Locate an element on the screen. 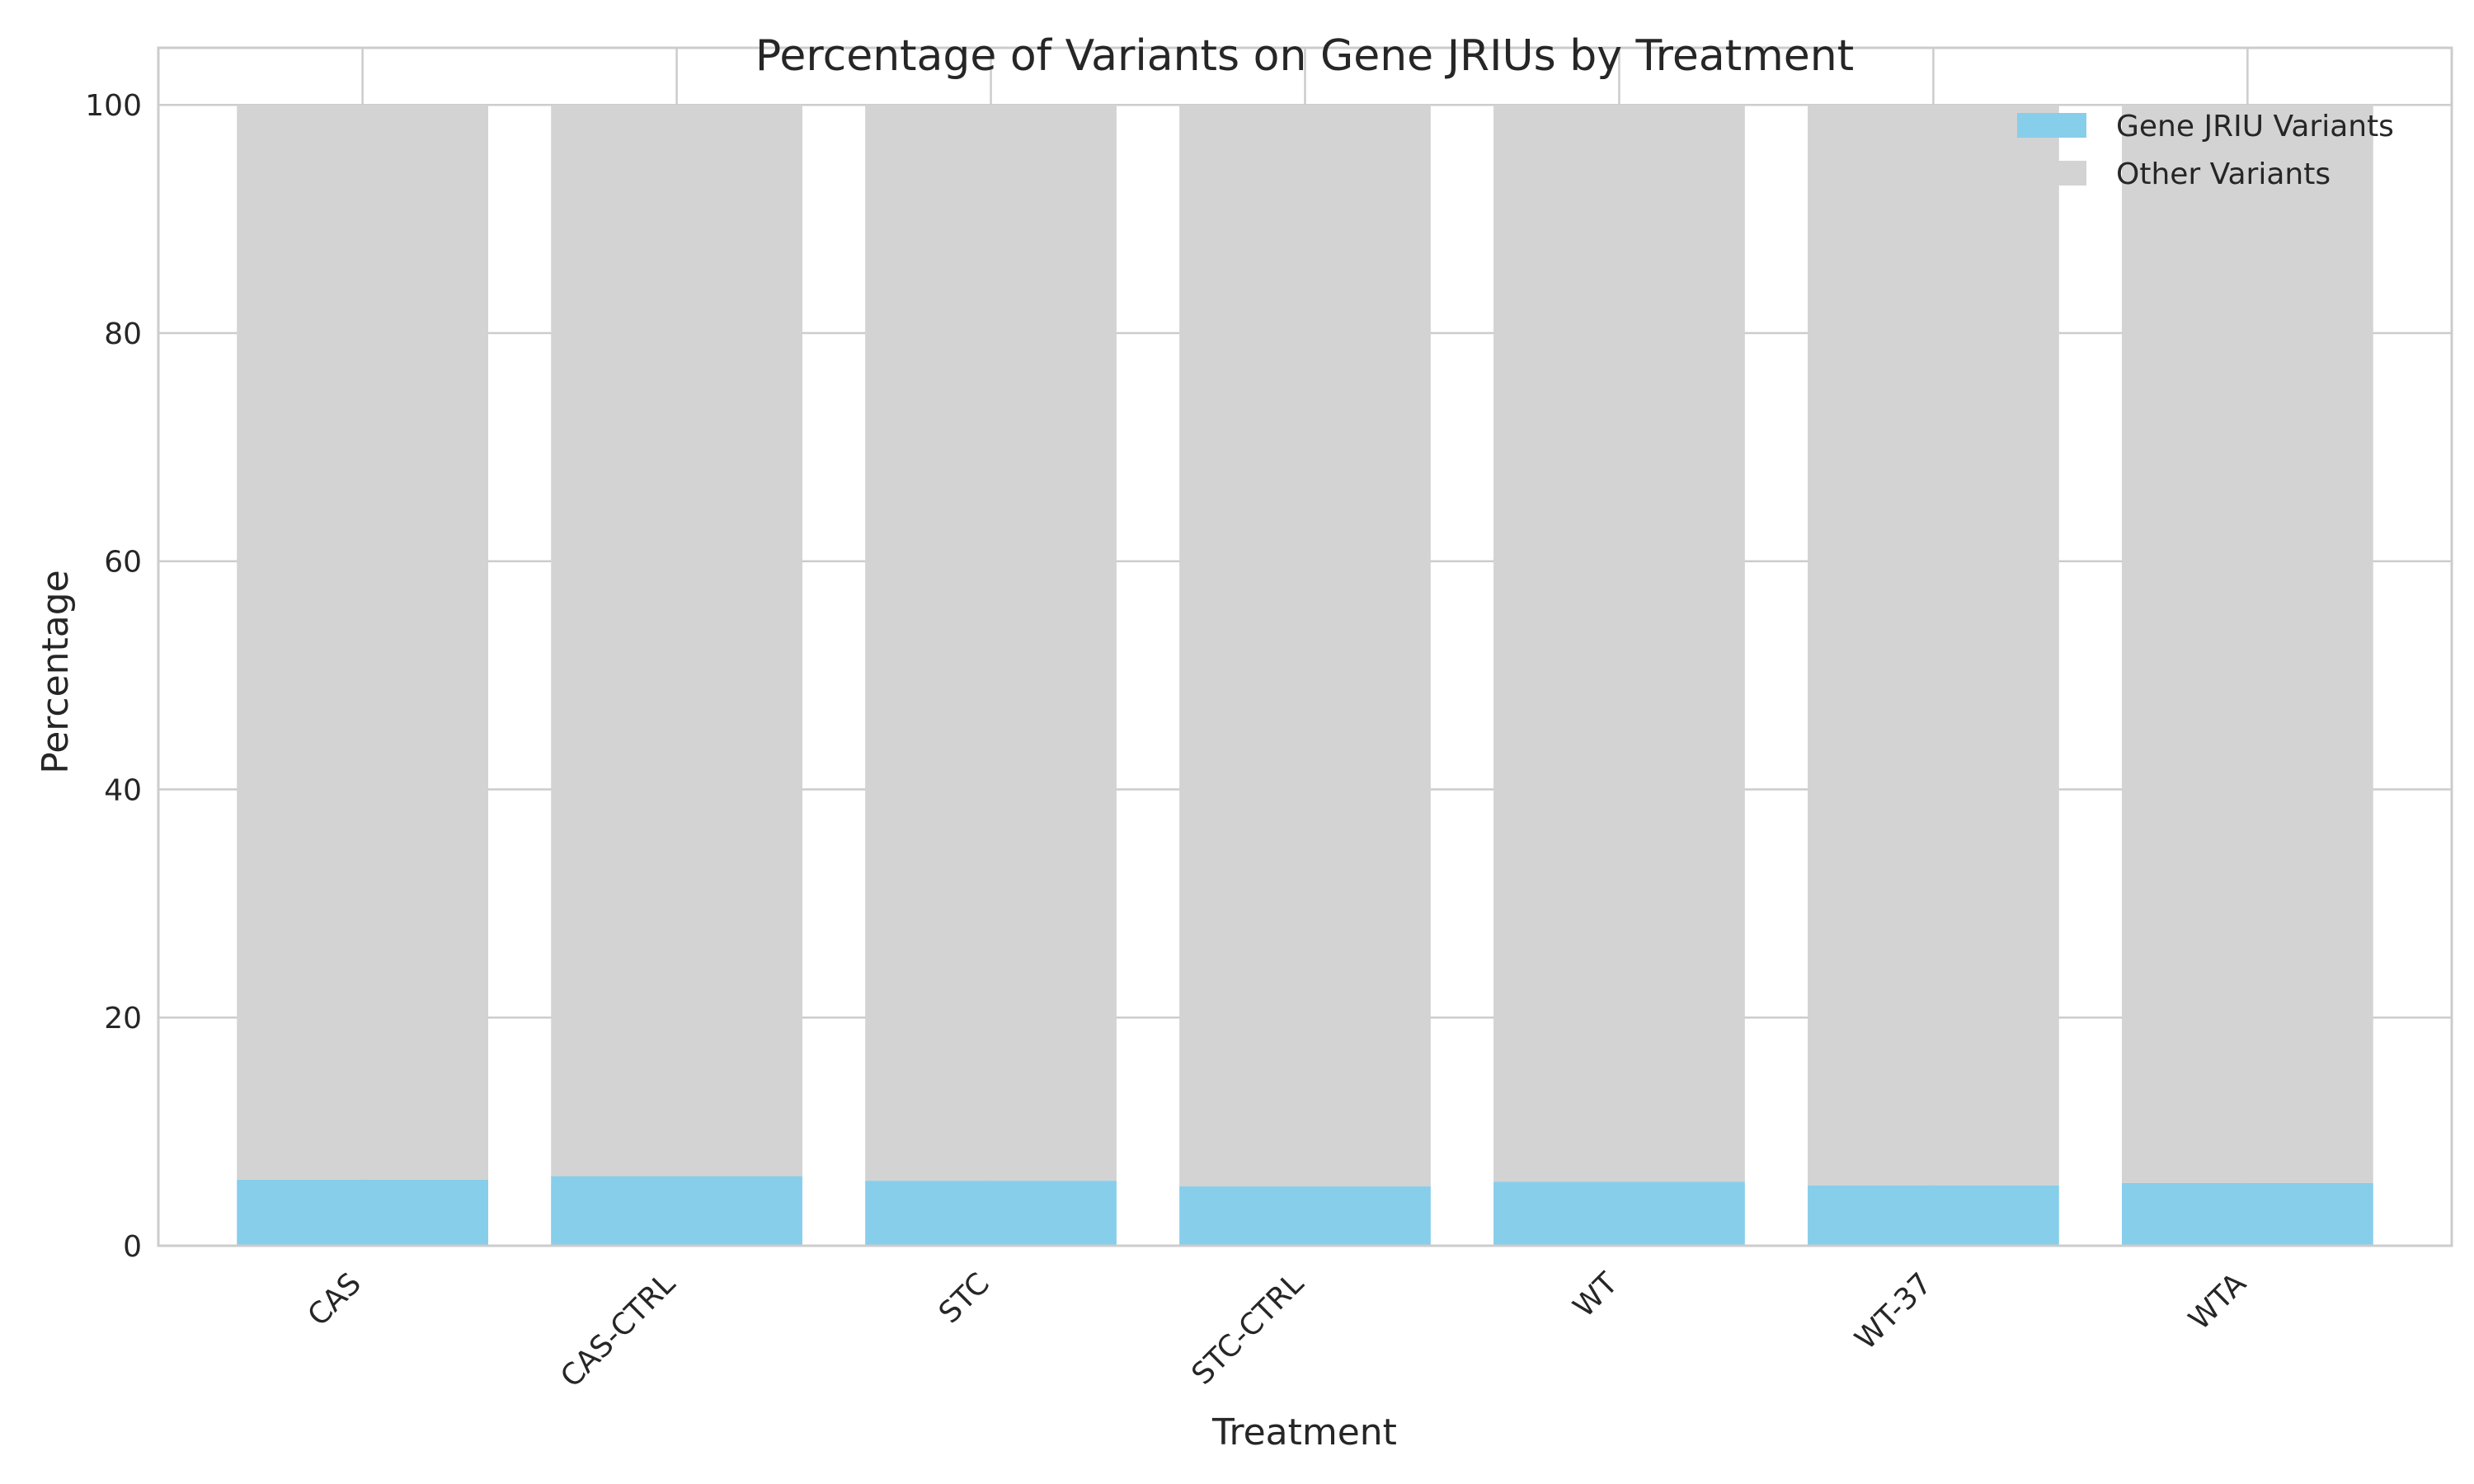 The width and height of the screenshot is (2474, 1484). y-tick-label: 100 is located at coordinates (113, 106).